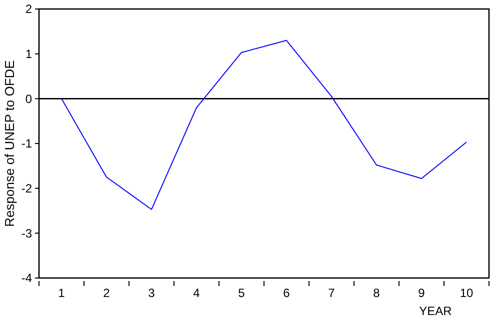 This screenshot has width=491, height=320. What do you see at coordinates (286, 293) in the screenshot?
I see `x-tick-label: 6` at bounding box center [286, 293].